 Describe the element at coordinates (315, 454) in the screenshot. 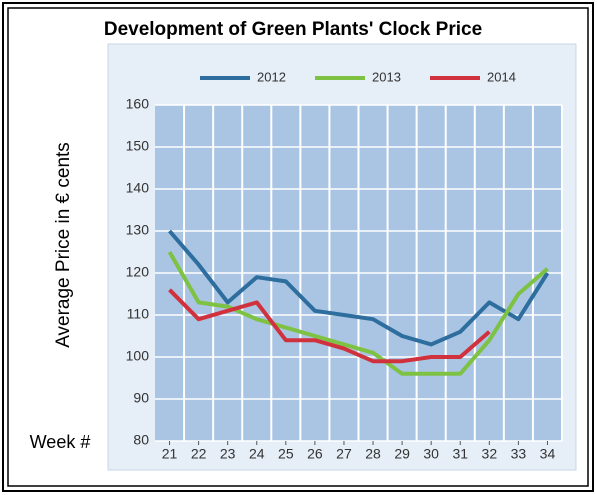

I see `x-tick-label: 26` at that location.